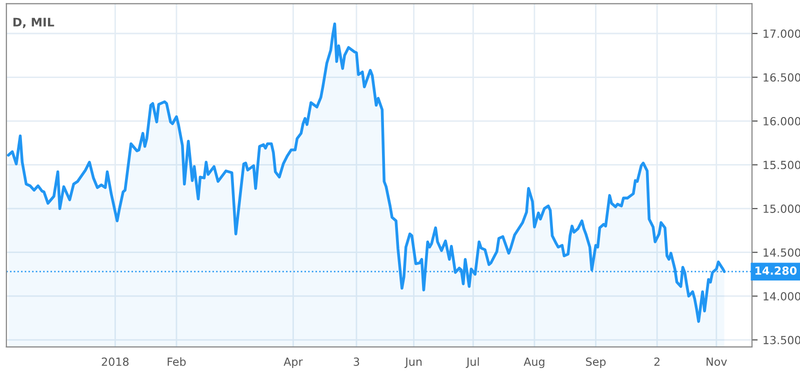 The height and width of the screenshot is (373, 800). I want to click on x-tick-label: 3, so click(357, 362).